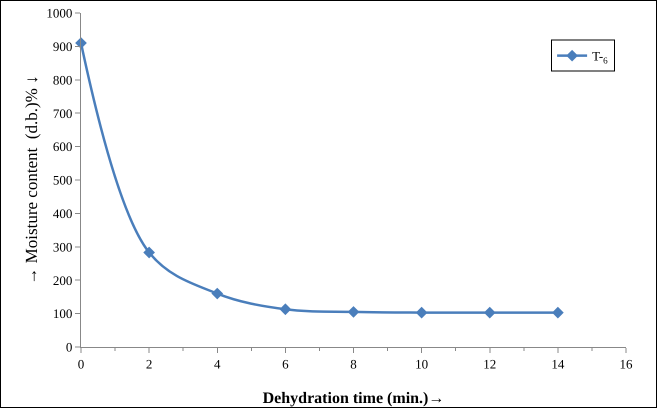 The image size is (657, 408). What do you see at coordinates (59, 13) in the screenshot?
I see `y-tick-label: 1000` at bounding box center [59, 13].